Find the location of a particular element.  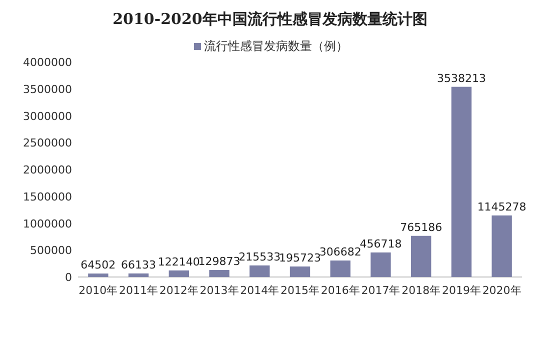

x-tick-label: 2016年 is located at coordinates (340, 290).